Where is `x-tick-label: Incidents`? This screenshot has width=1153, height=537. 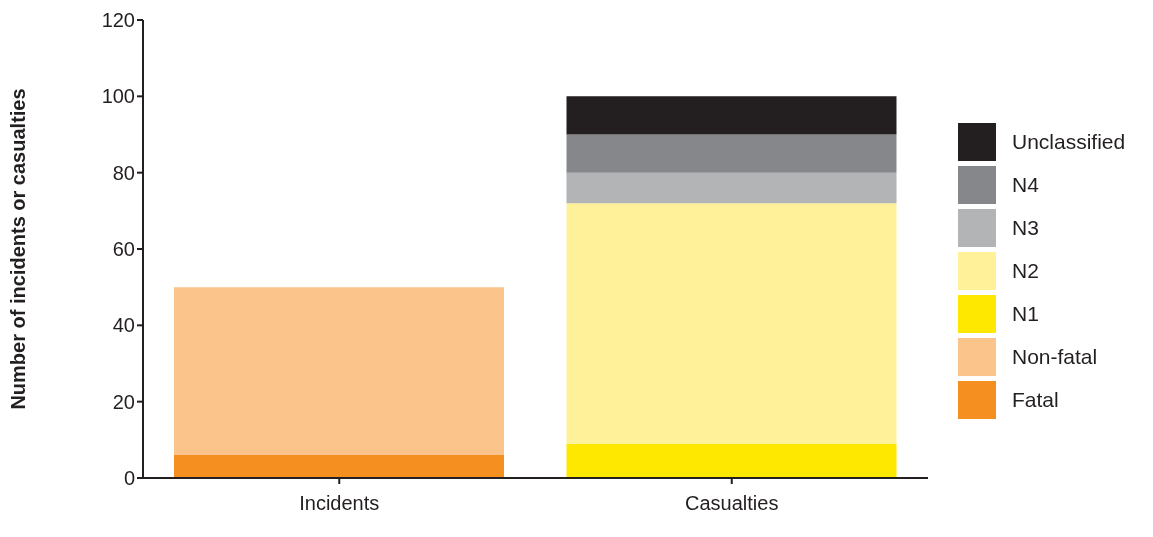
x-tick-label: Incidents is located at coordinates (339, 503).